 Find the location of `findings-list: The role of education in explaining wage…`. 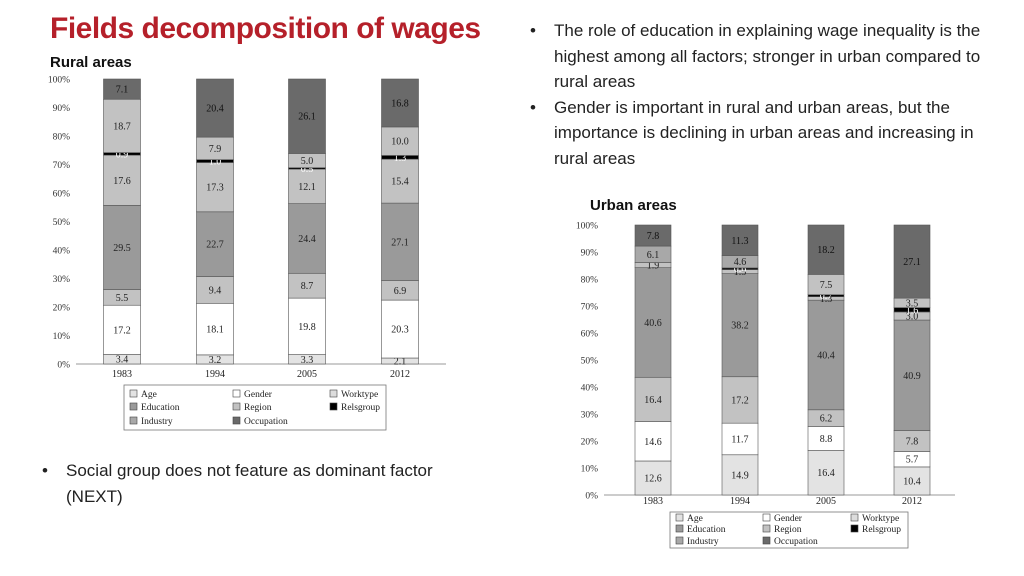

findings-list: The role of education in explaining wage… is located at coordinates (768, 94).